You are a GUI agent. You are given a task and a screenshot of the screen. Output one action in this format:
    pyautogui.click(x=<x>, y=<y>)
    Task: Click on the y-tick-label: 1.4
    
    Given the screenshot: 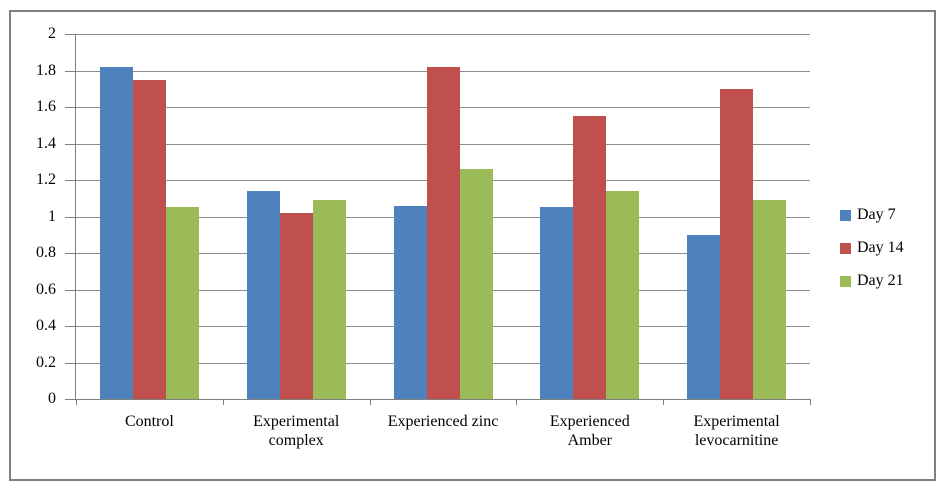 What is the action you would take?
    pyautogui.click(x=46, y=143)
    